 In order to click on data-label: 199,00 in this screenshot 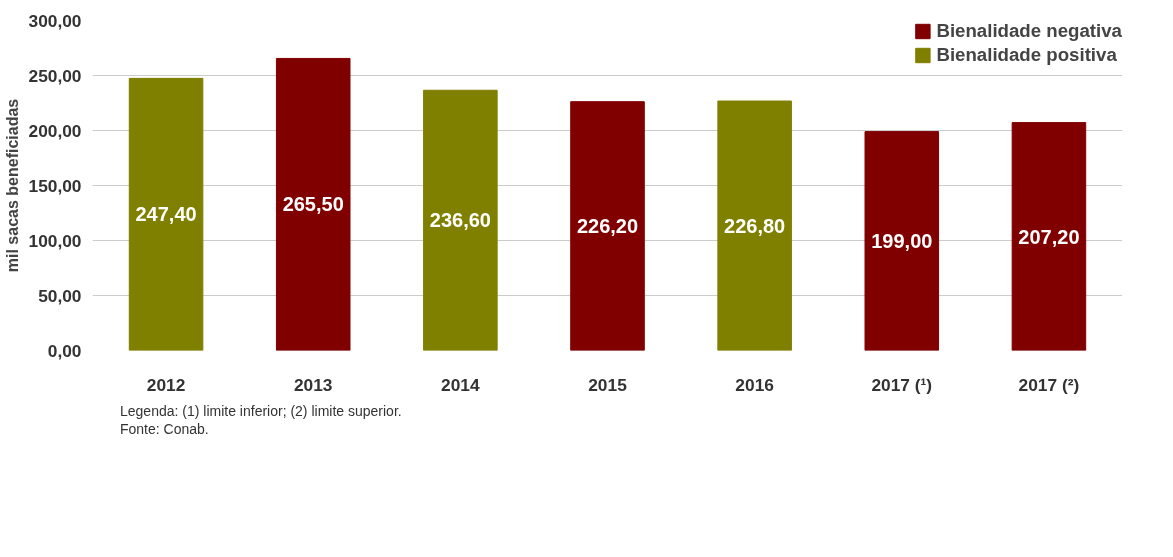, I will do `click(902, 241)`.